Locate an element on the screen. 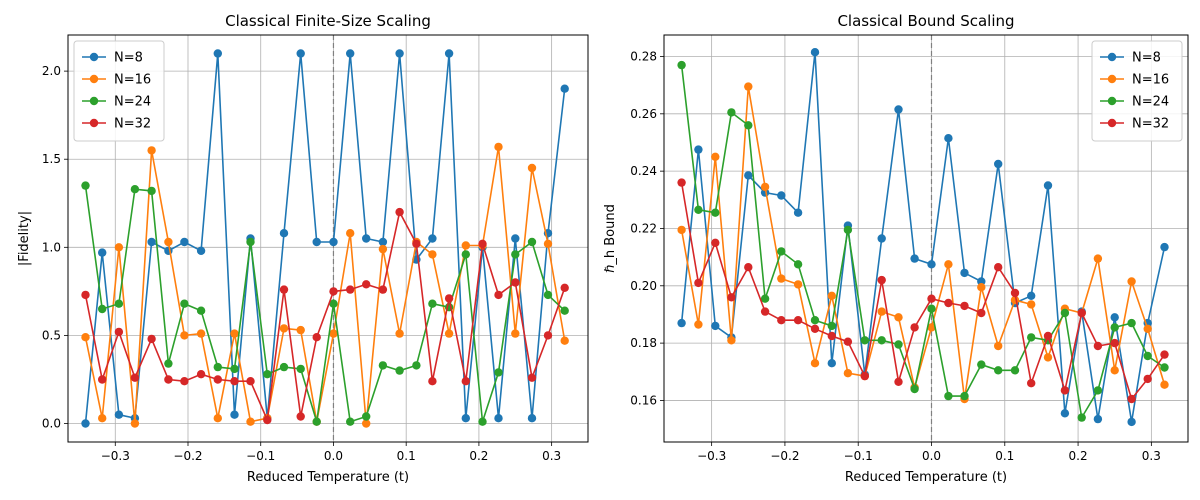 Image resolution: width=1200 pixels, height=500 pixels. legend-label: N=24 is located at coordinates (132, 102).